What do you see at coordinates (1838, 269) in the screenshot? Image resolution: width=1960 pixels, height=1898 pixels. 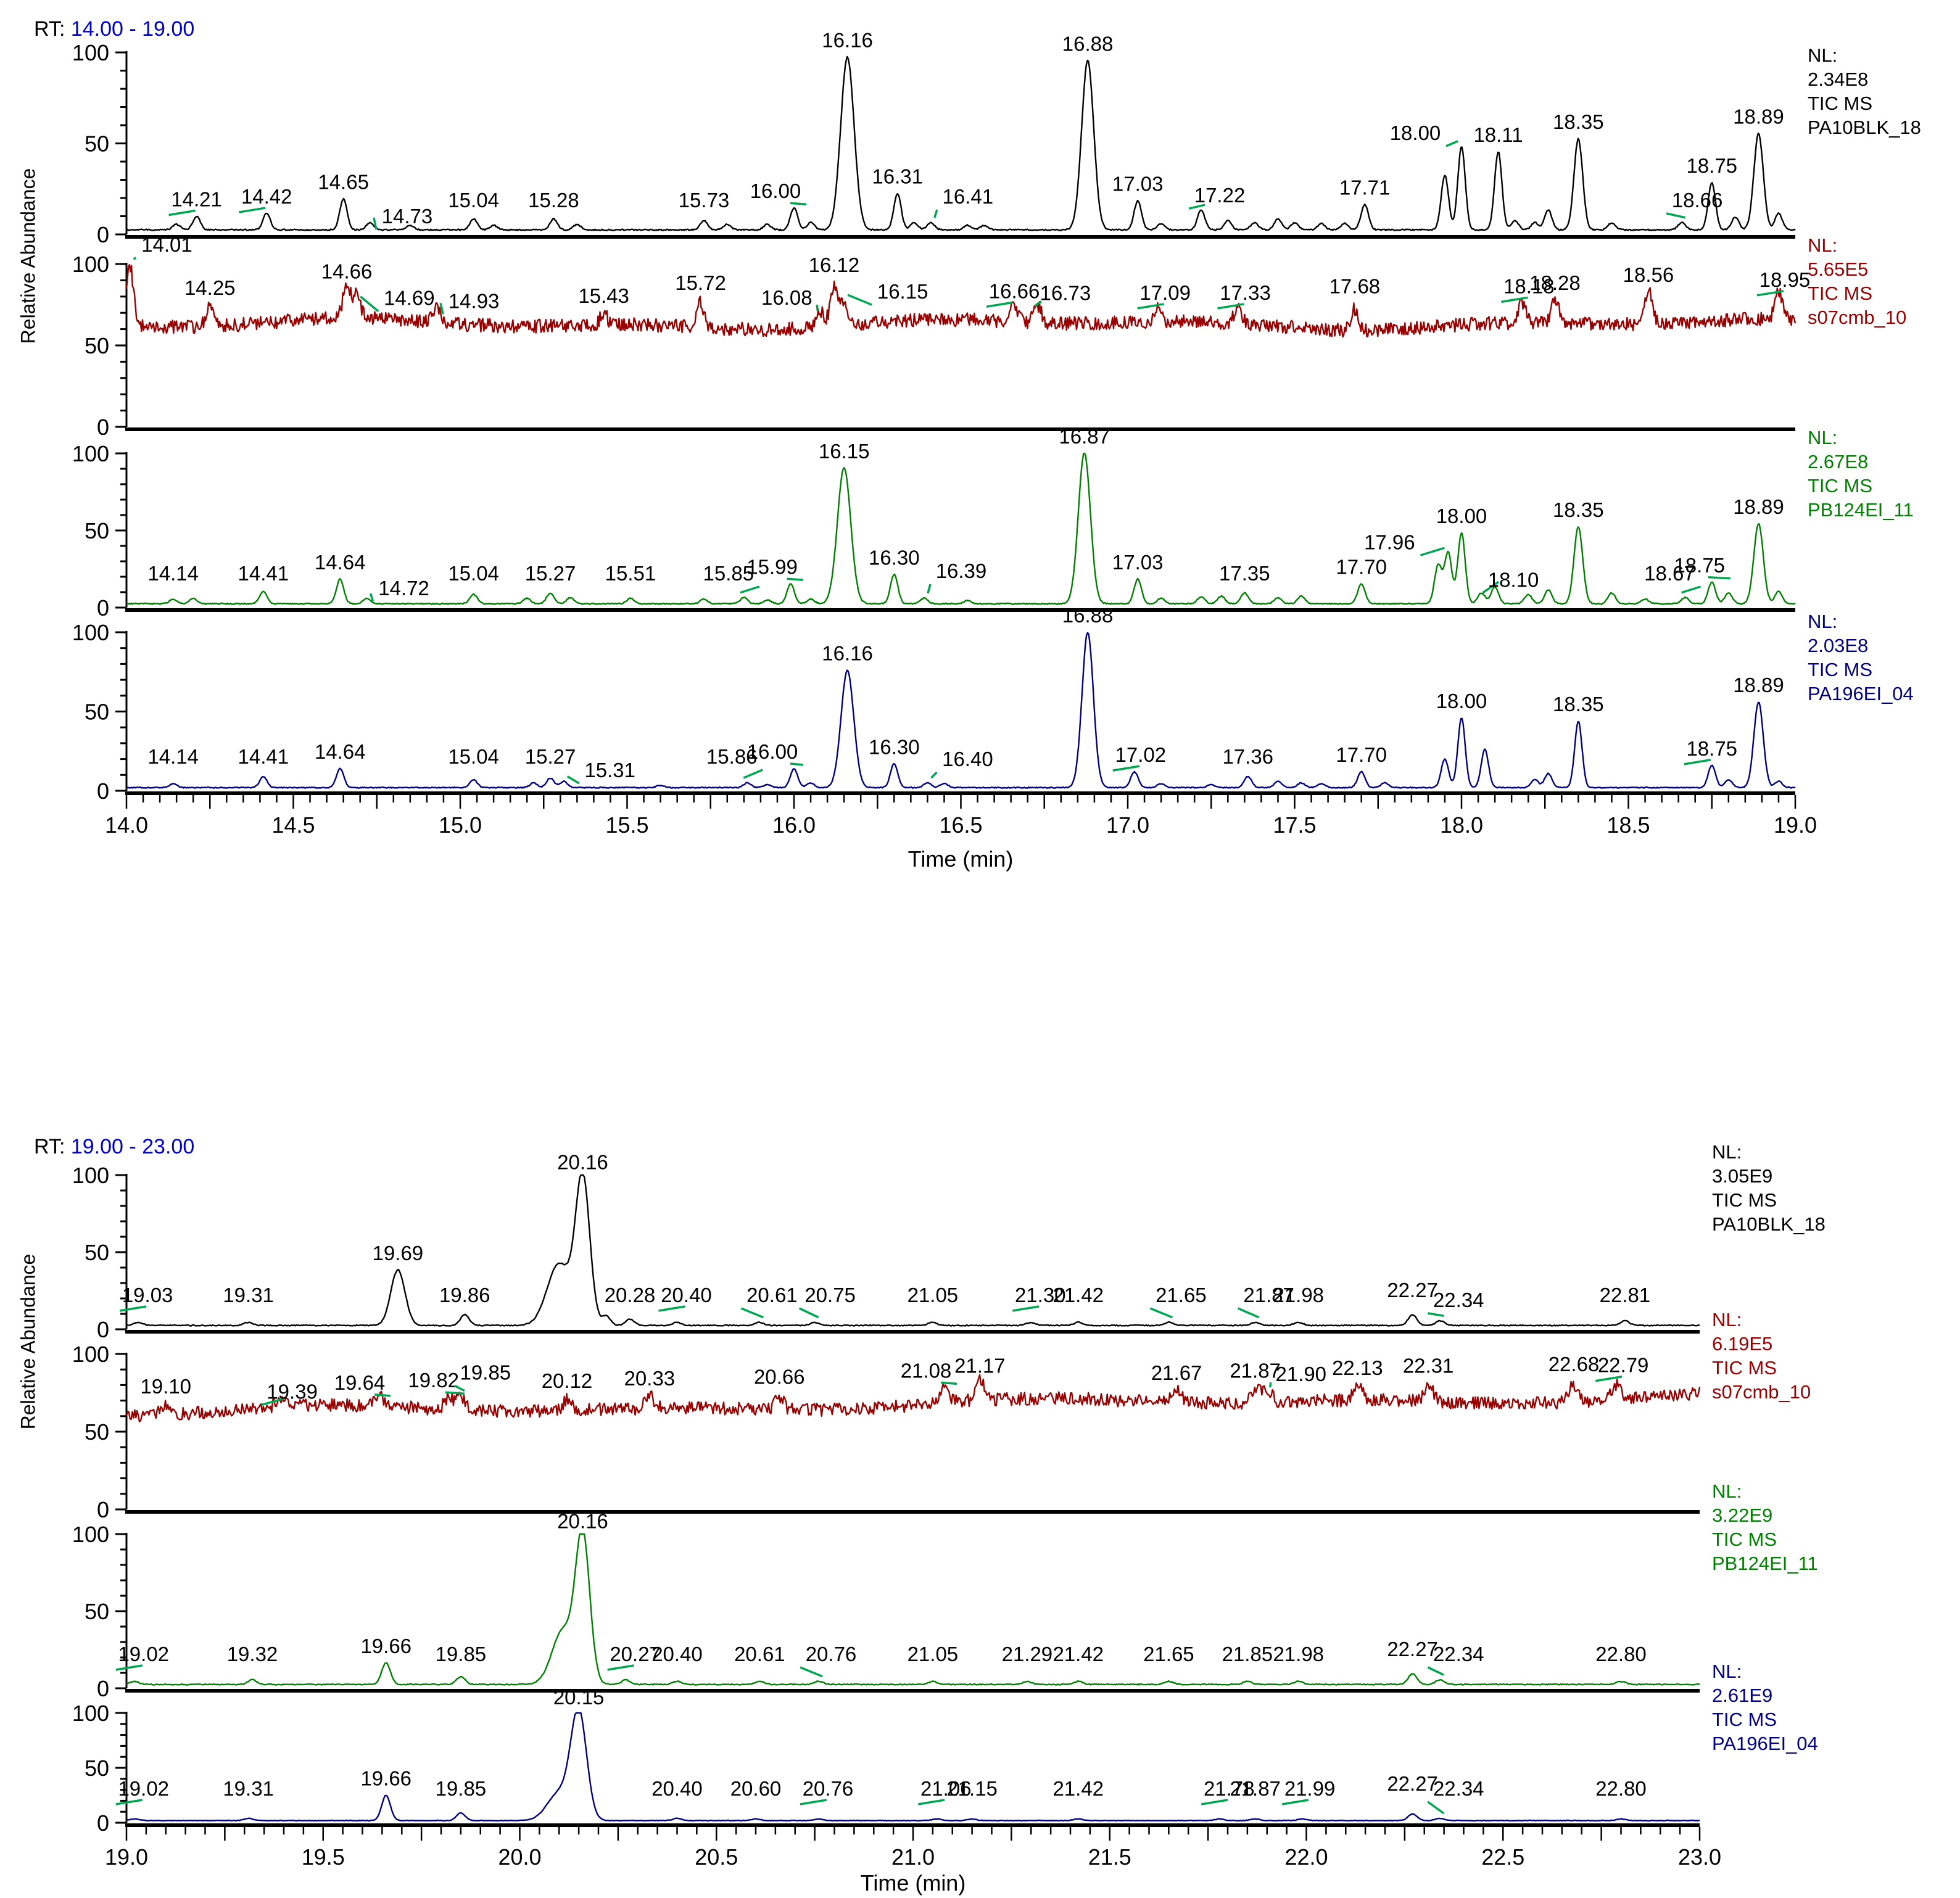 I see `nl-value: 5.65E5` at bounding box center [1838, 269].